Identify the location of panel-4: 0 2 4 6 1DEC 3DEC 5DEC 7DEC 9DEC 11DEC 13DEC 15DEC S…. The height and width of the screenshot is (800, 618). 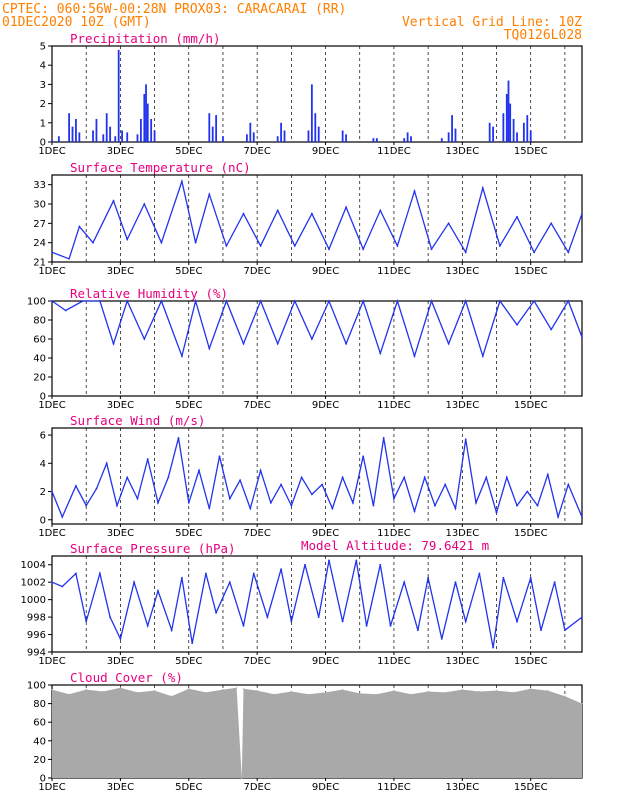
(310, 476).